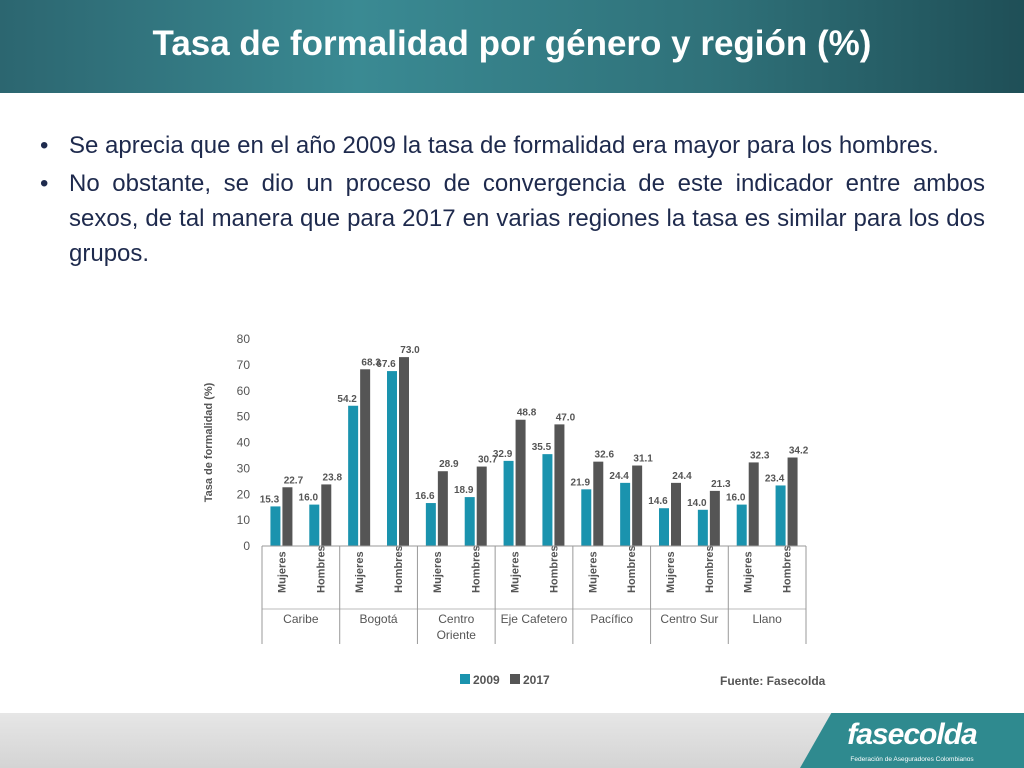 The height and width of the screenshot is (768, 1024). What do you see at coordinates (410, 350) in the screenshot?
I see `data-label: 73.0` at bounding box center [410, 350].